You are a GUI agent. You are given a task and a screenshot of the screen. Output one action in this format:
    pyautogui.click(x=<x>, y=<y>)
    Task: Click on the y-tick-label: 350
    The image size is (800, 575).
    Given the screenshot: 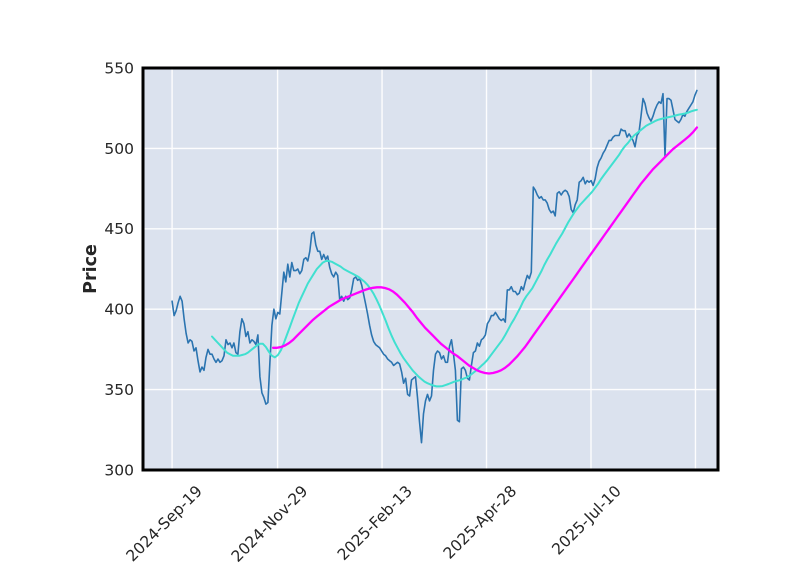 What is the action you would take?
    pyautogui.click(x=119, y=390)
    